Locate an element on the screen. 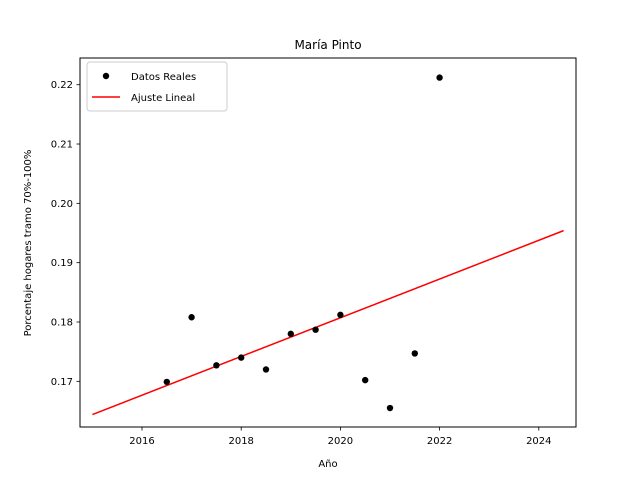 The width and height of the screenshot is (640, 480). x-axis: 2016 2018 2020 2022 2024 is located at coordinates (340, 437).